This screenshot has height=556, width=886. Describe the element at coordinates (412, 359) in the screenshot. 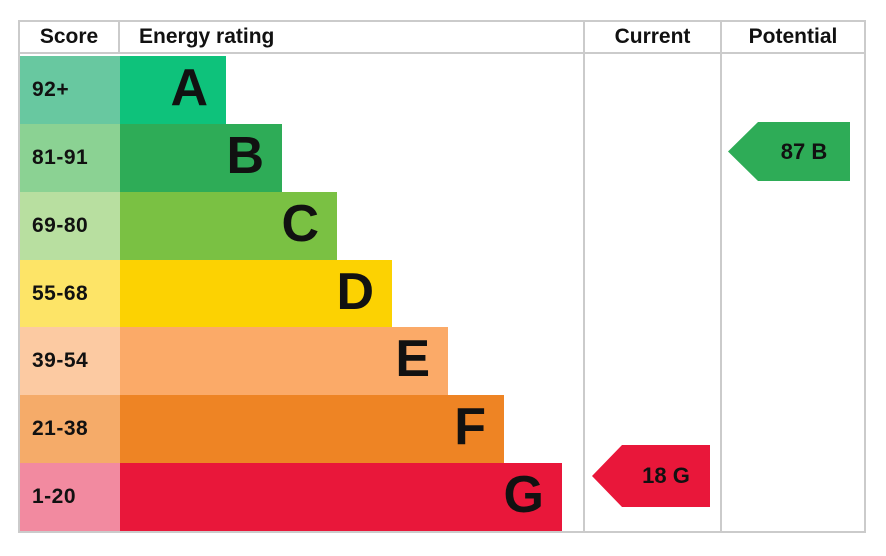

I see `band-letter-e: E` at that location.